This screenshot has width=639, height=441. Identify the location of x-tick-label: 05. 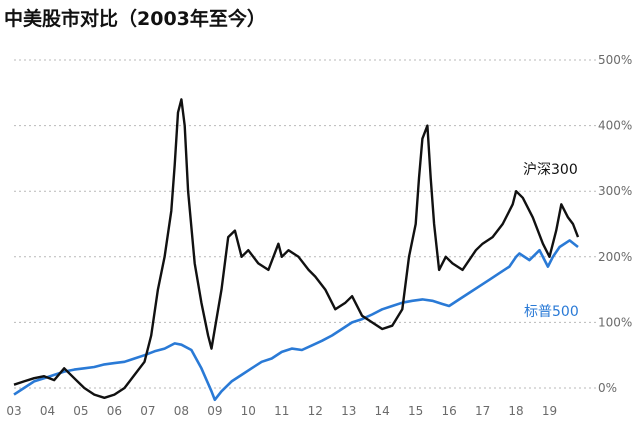
(80, 411).